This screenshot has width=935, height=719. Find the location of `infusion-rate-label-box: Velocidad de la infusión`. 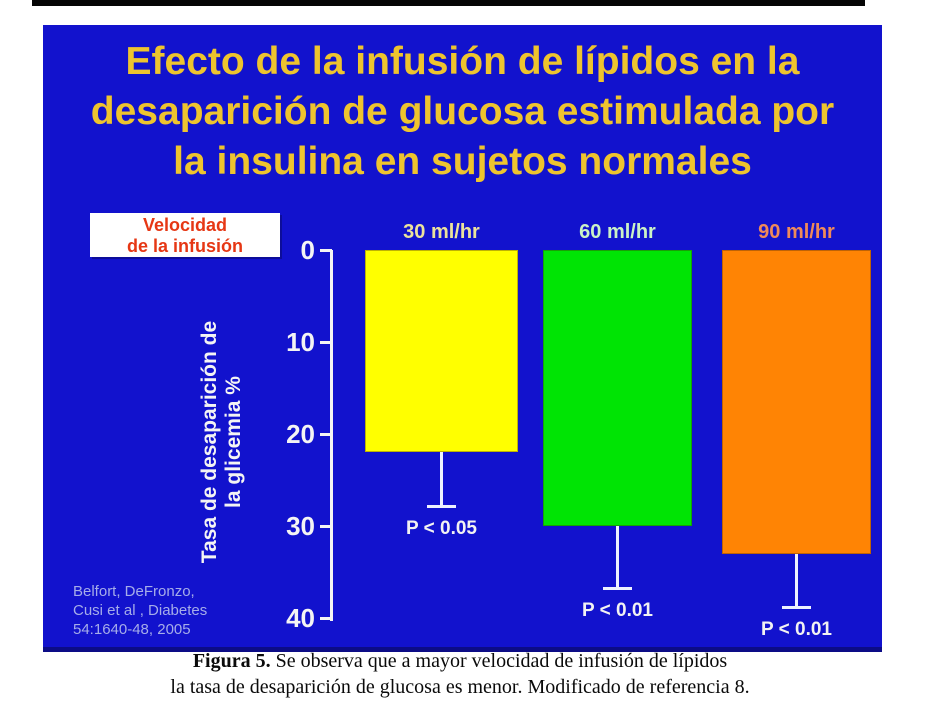

infusion-rate-label-box: Velocidad de la infusión is located at coordinates (185, 235).